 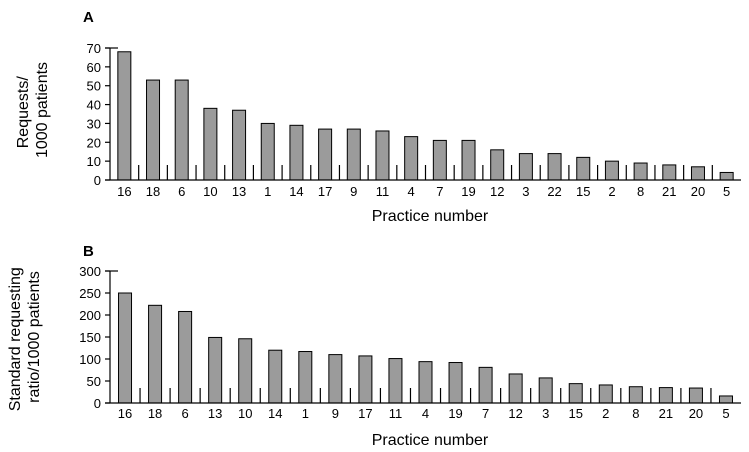 I want to click on panel-b-x-tick-label: 12, so click(x=515, y=413).